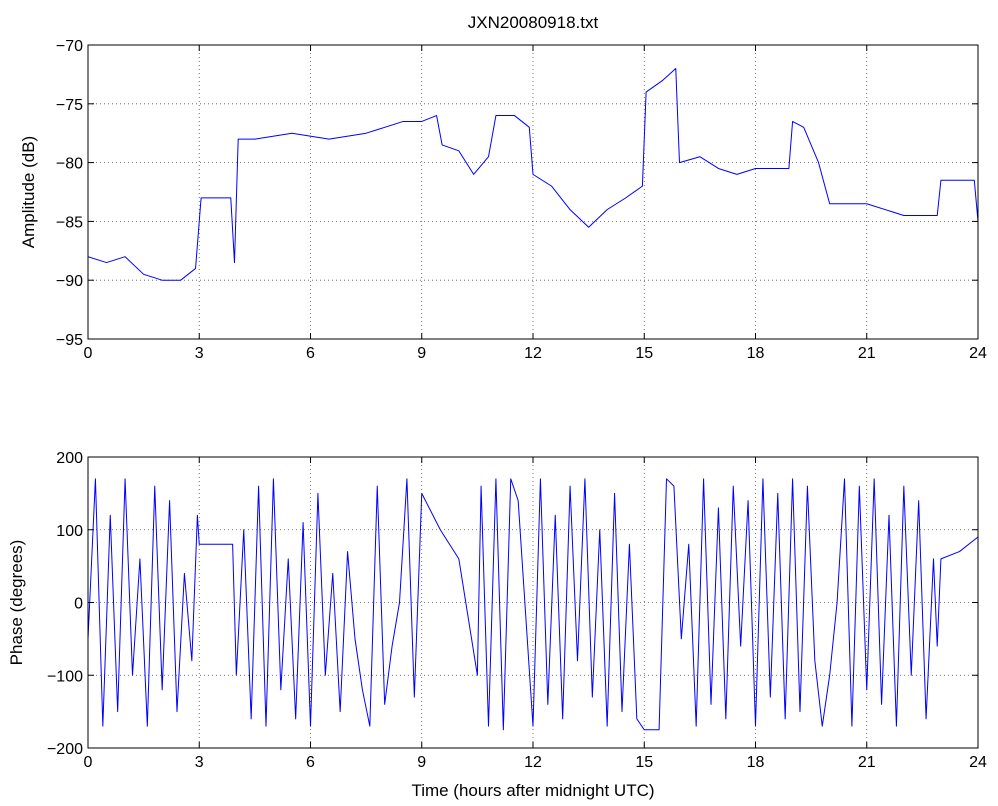  I want to click on y-tick-label: −70, so click(69, 46).